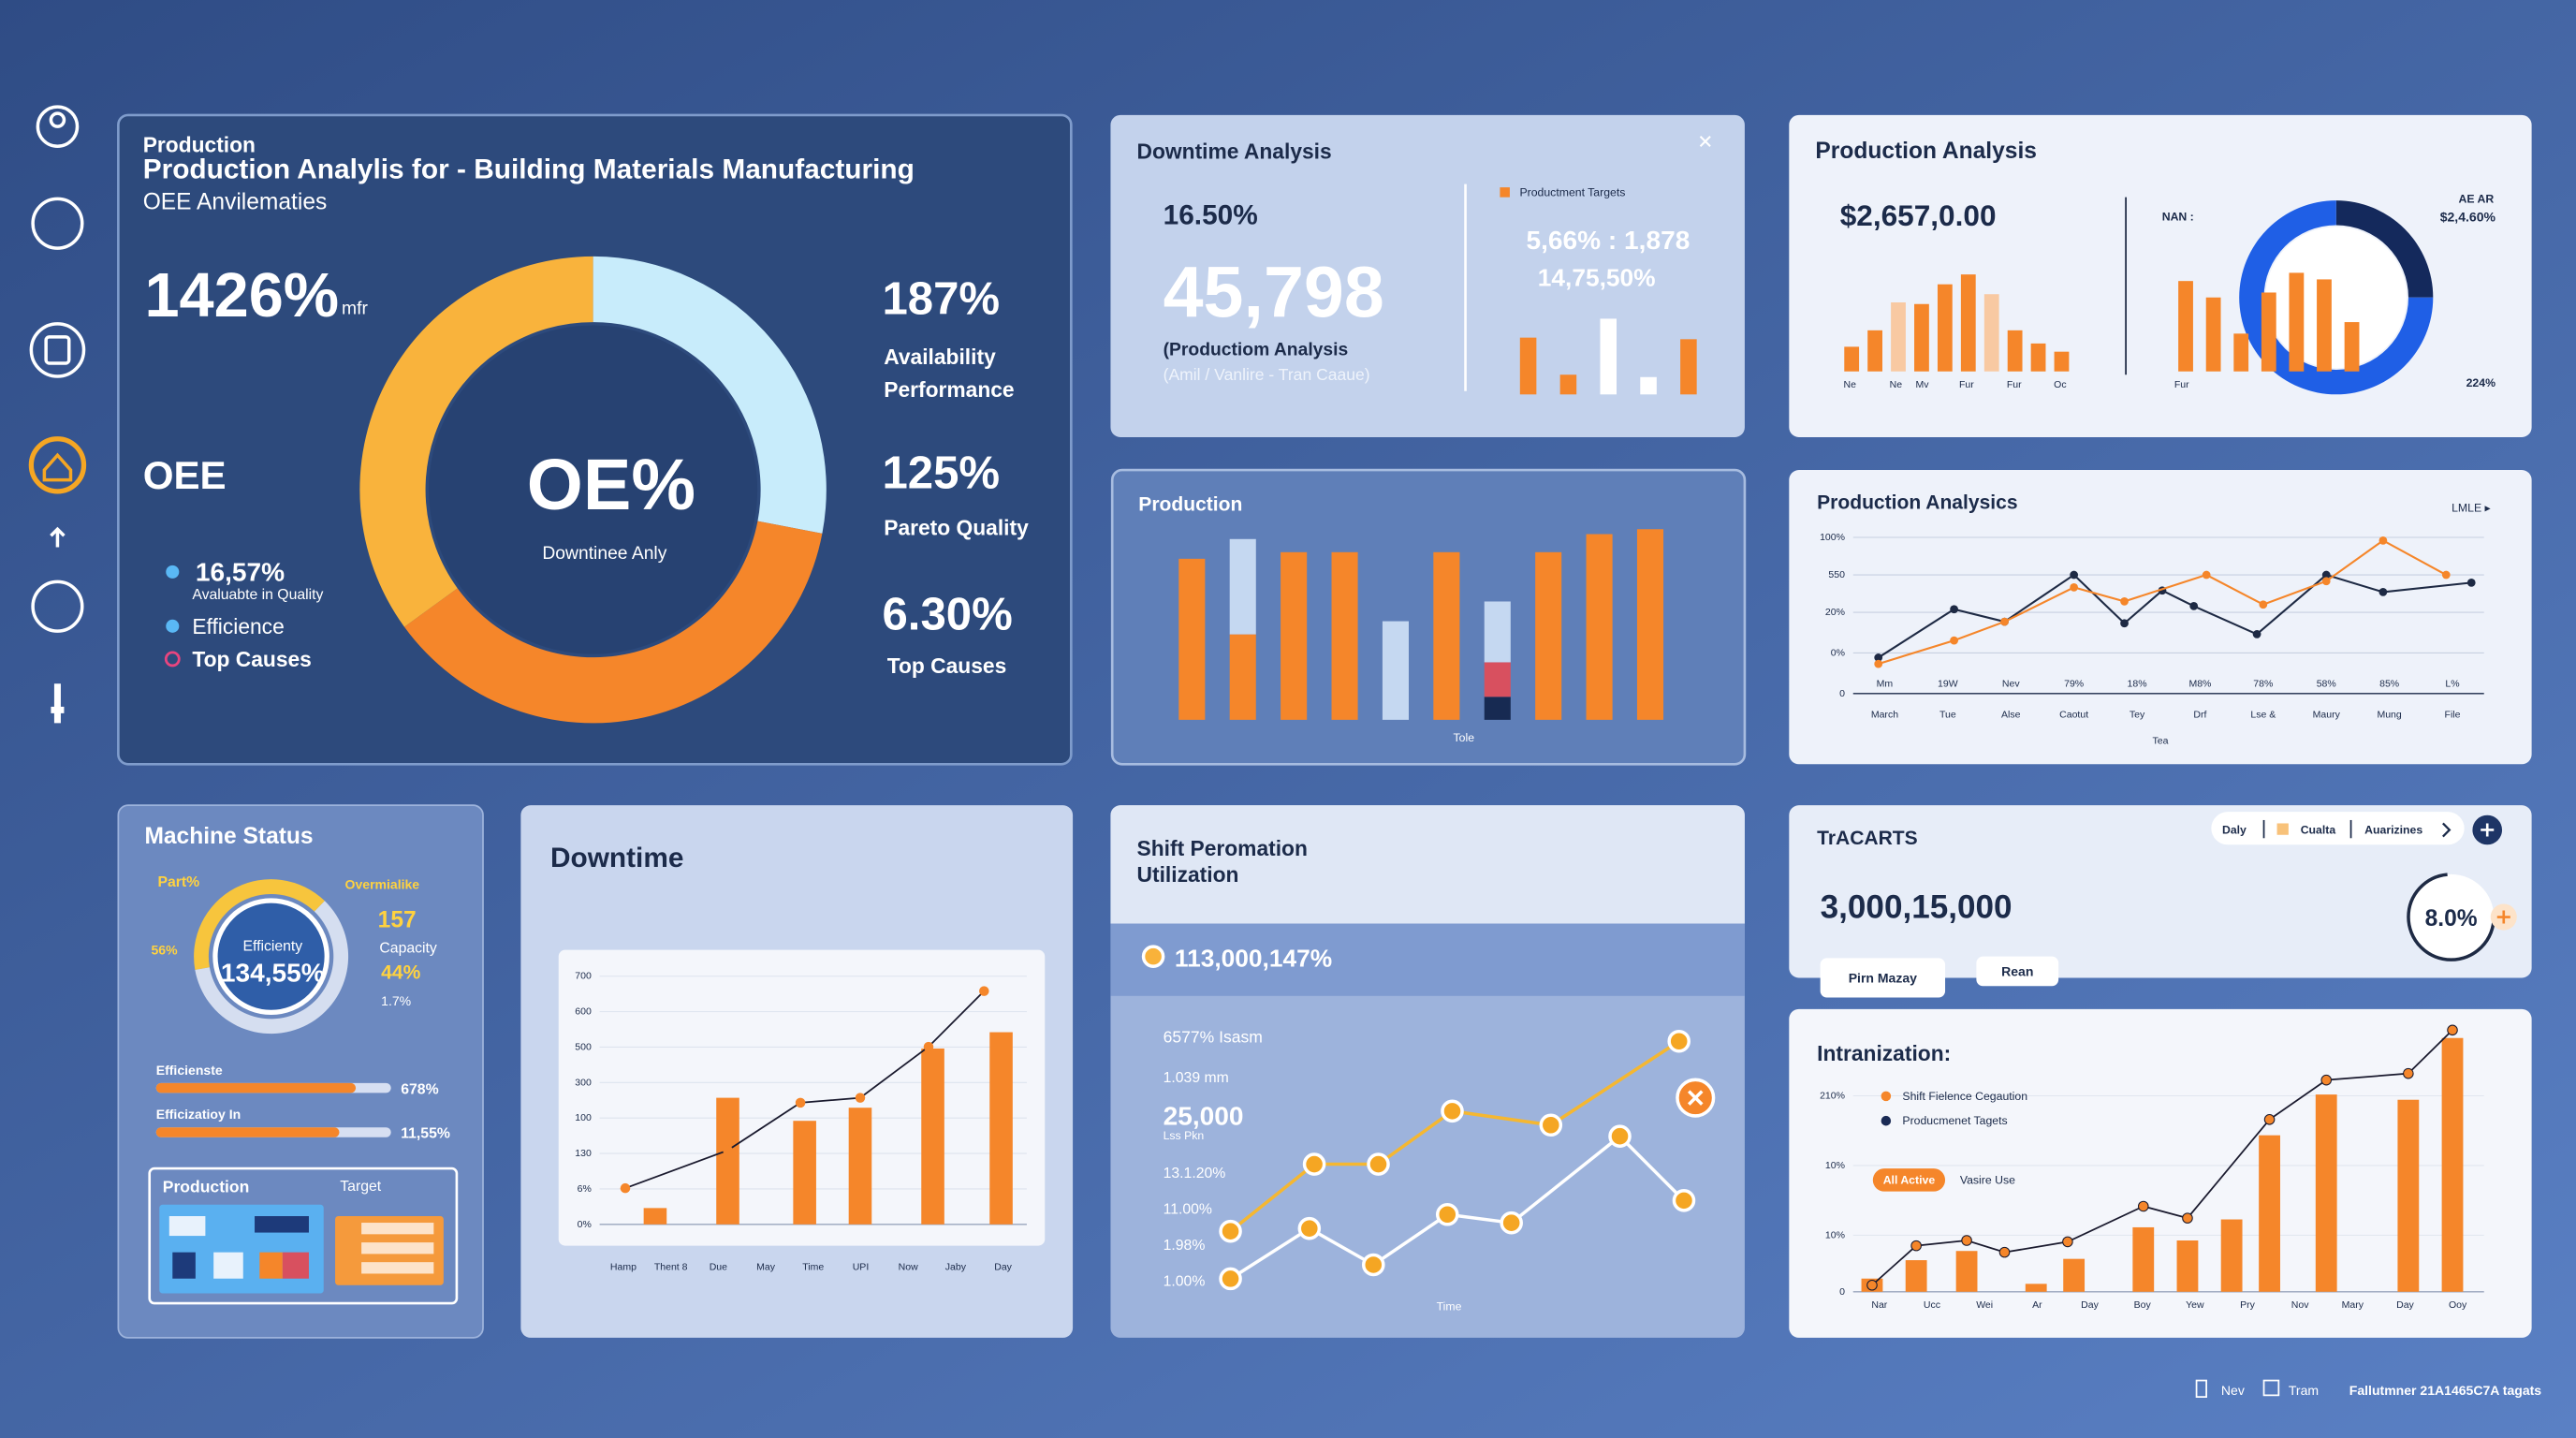 This screenshot has width=2576, height=1438. Describe the element at coordinates (1572, 191) in the screenshot. I see `label: Productment Targets` at that location.